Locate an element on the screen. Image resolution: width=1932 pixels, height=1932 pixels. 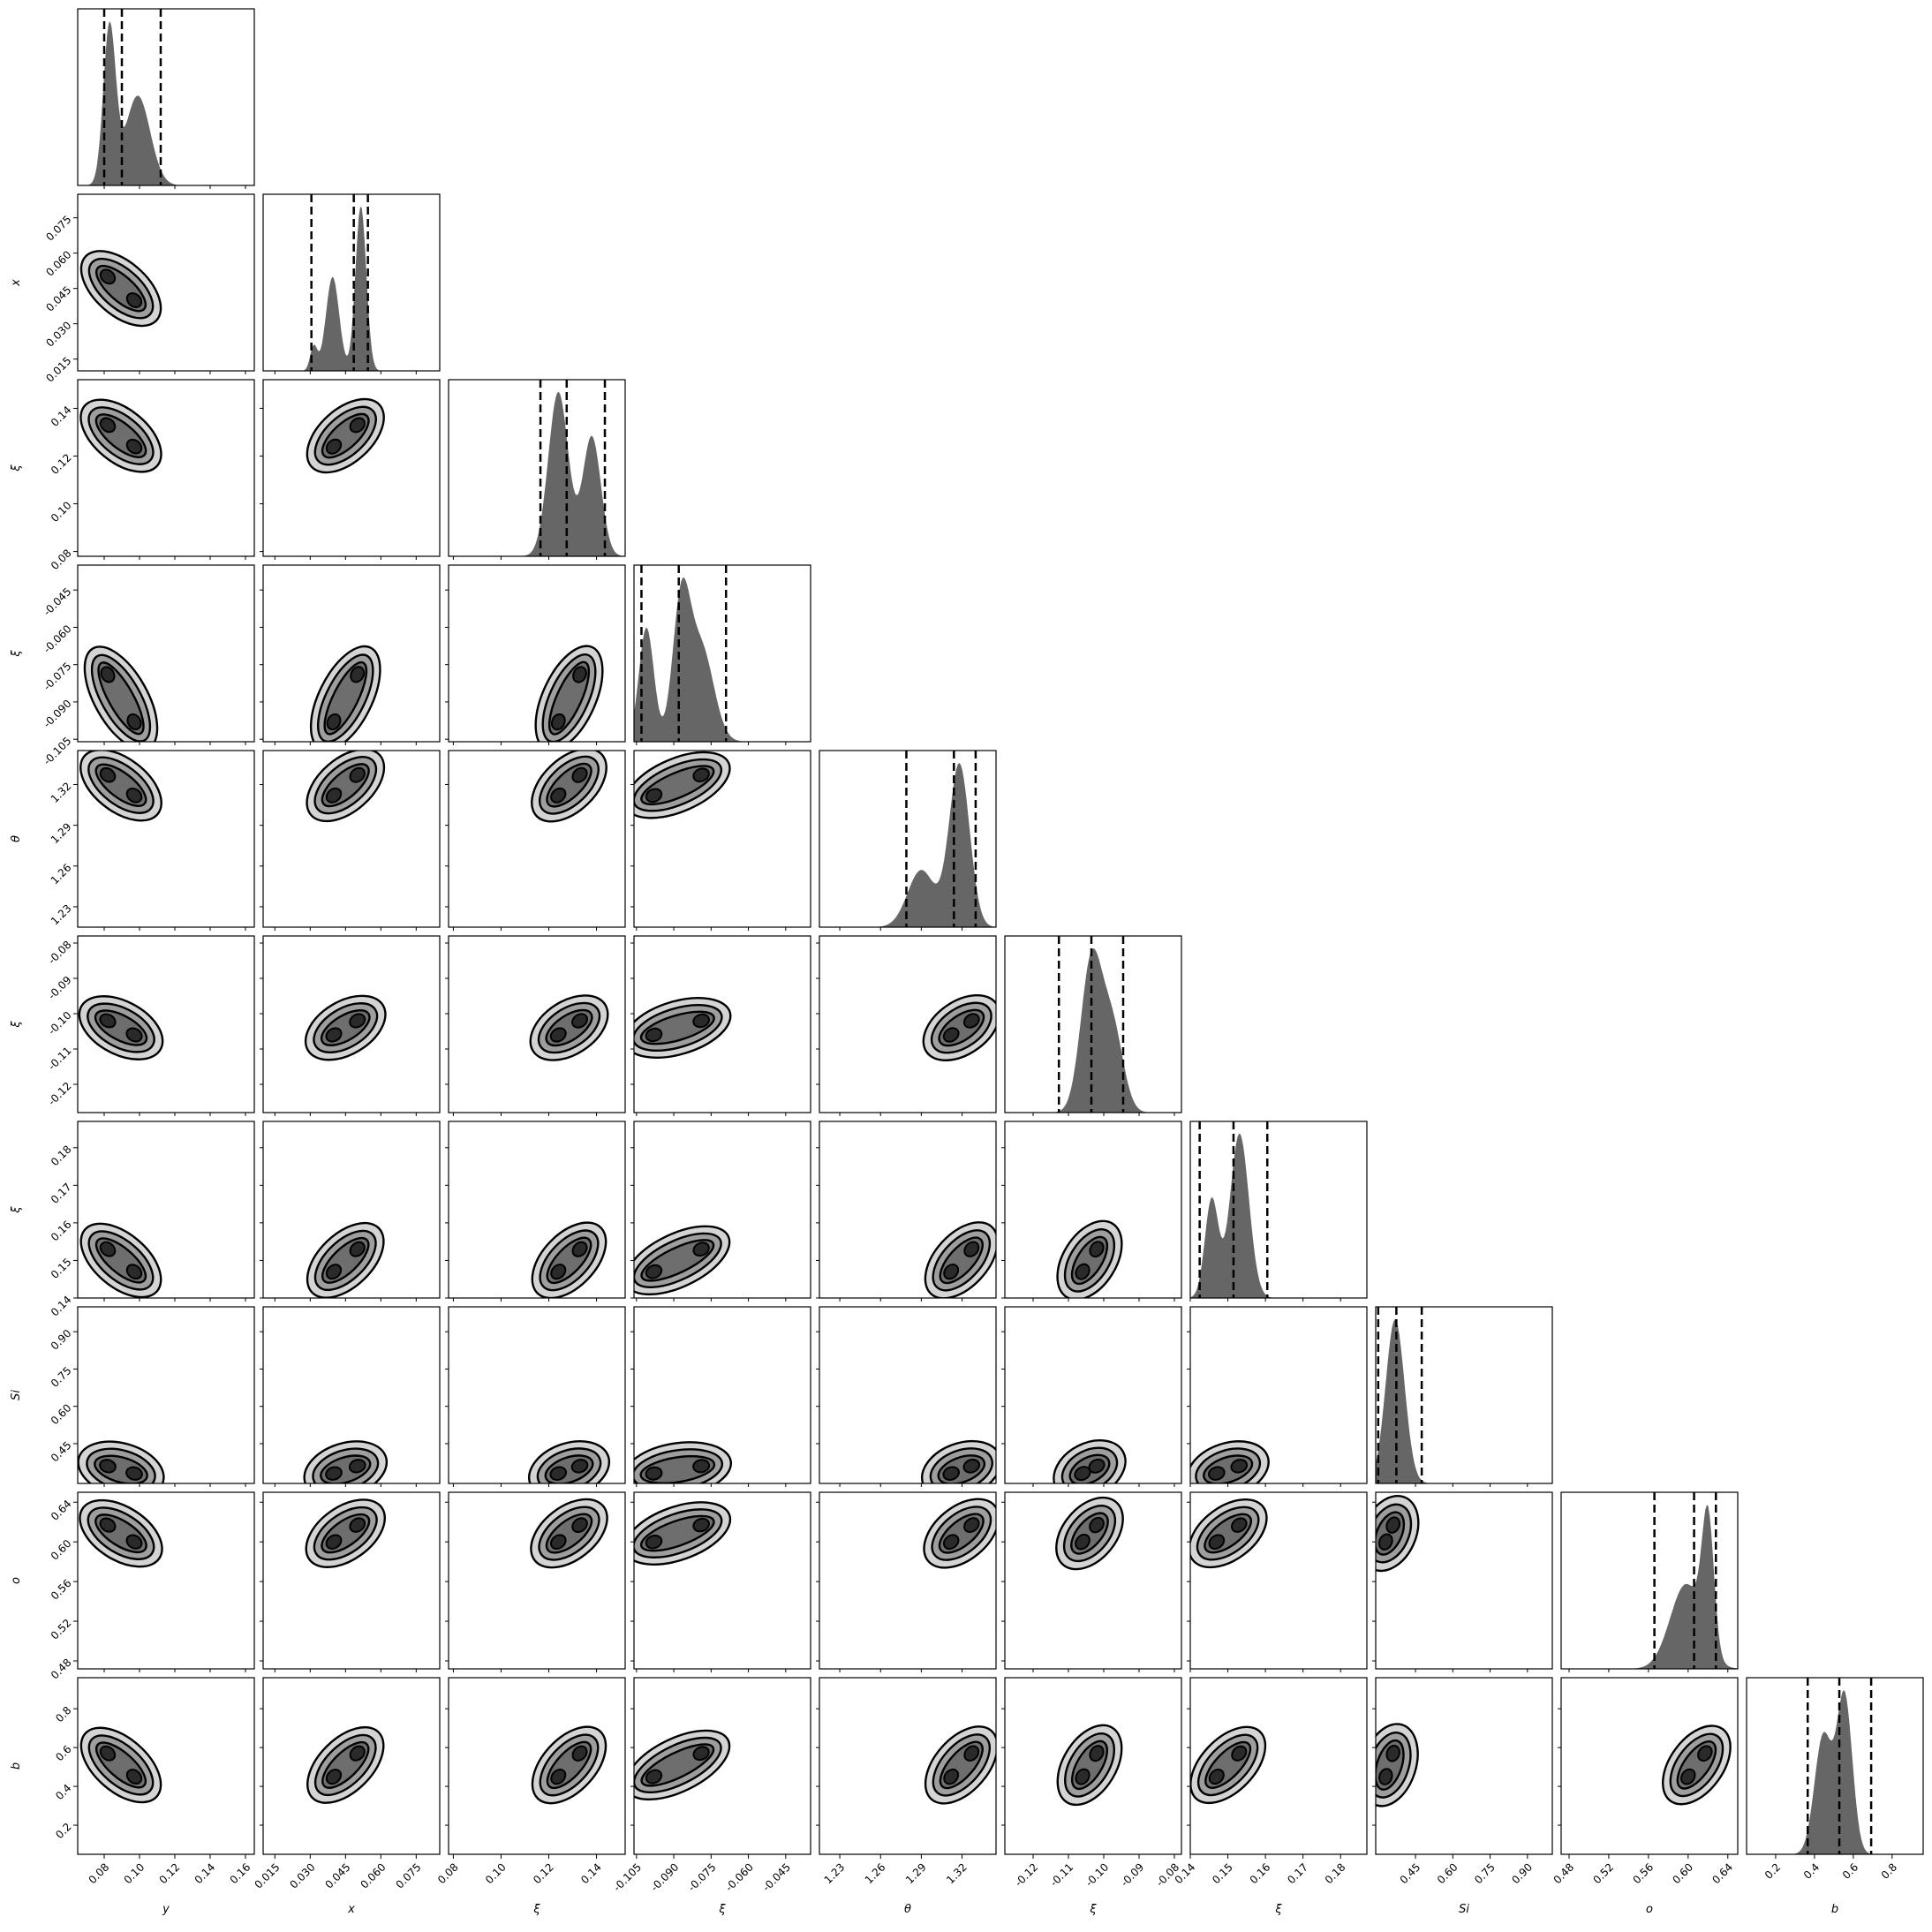
x-tick-label-8-1: 0.52 is located at coordinates (1603, 1873).